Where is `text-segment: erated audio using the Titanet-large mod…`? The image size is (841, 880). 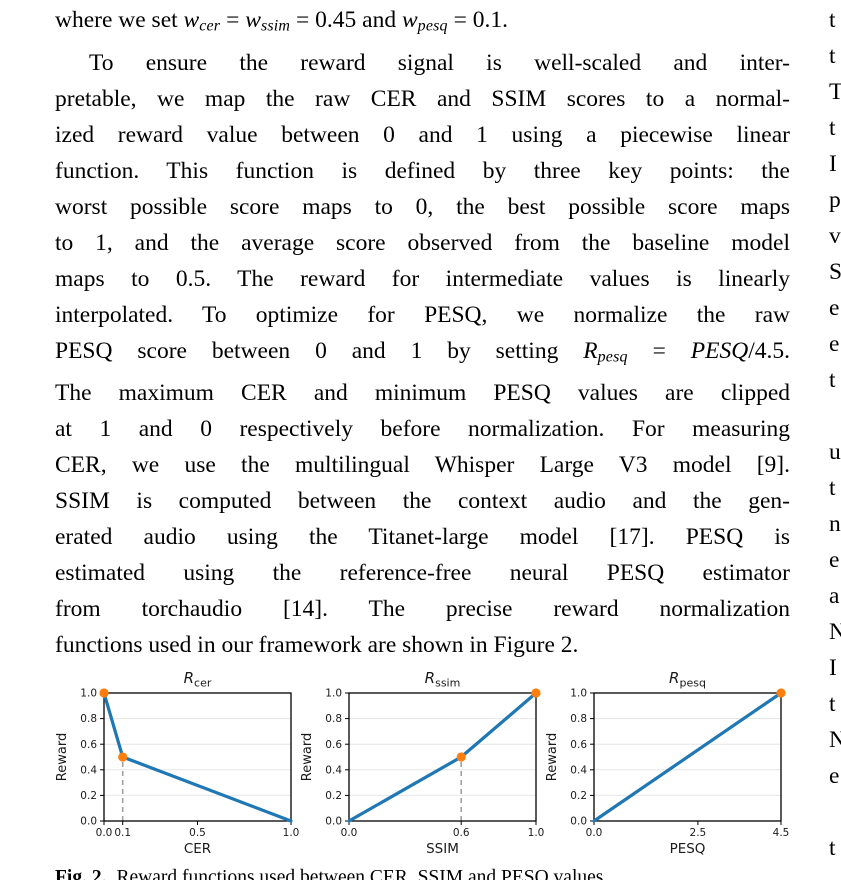
text-segment: erated audio using the Titanet-large mod… is located at coordinates (422, 537).